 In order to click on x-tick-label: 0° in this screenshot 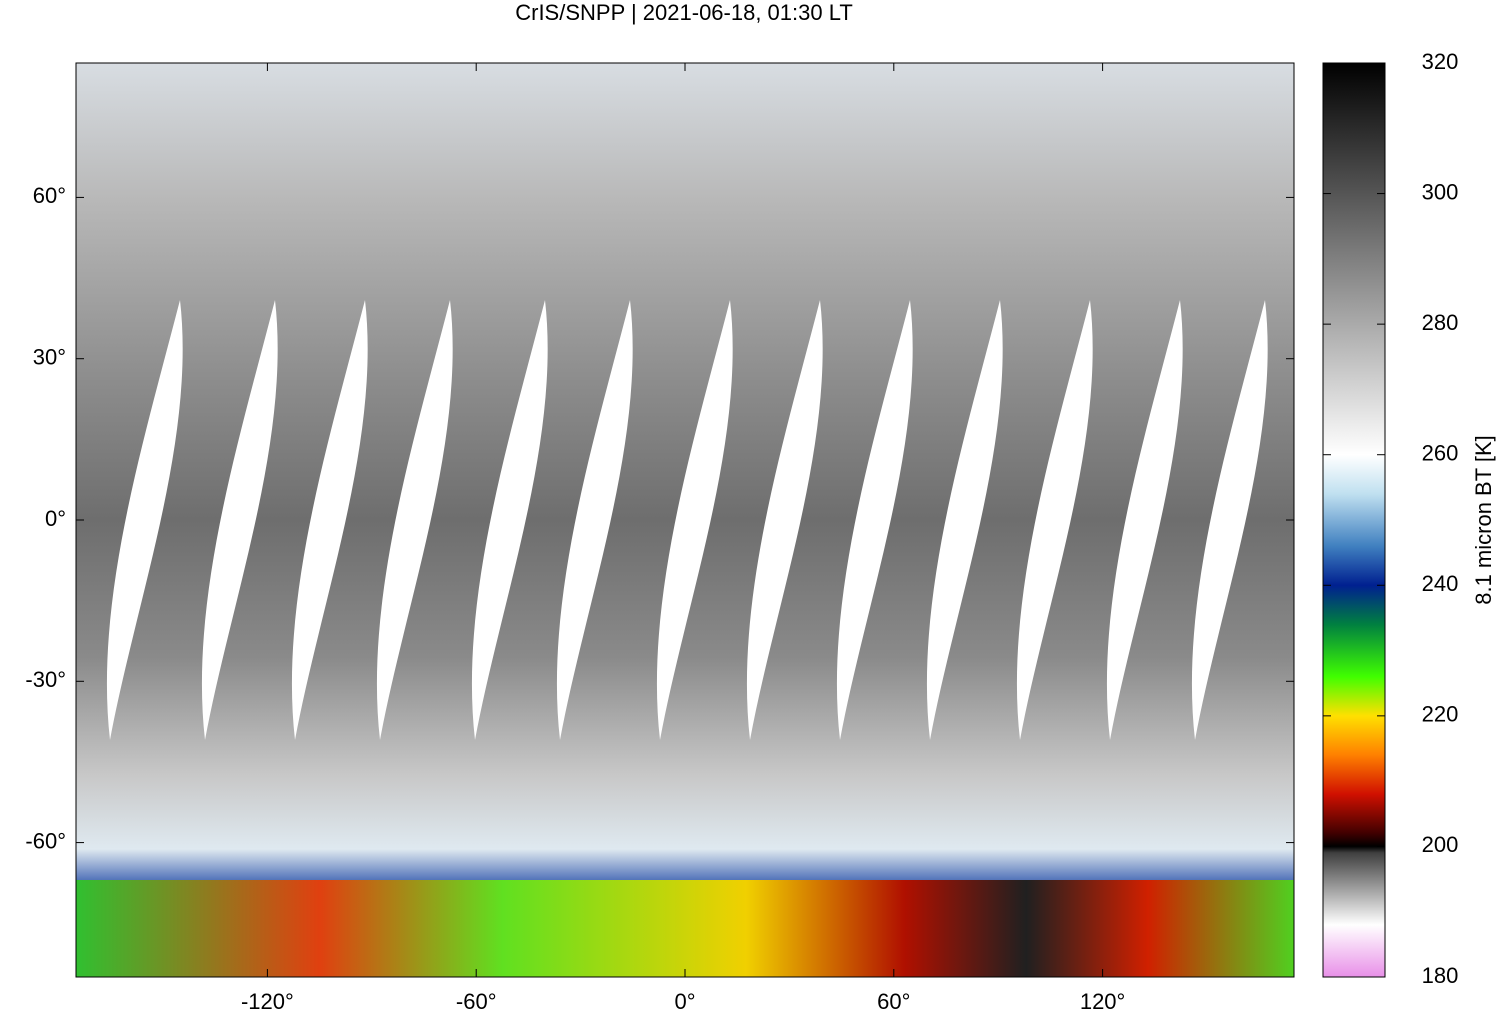, I will do `click(684, 1001)`.